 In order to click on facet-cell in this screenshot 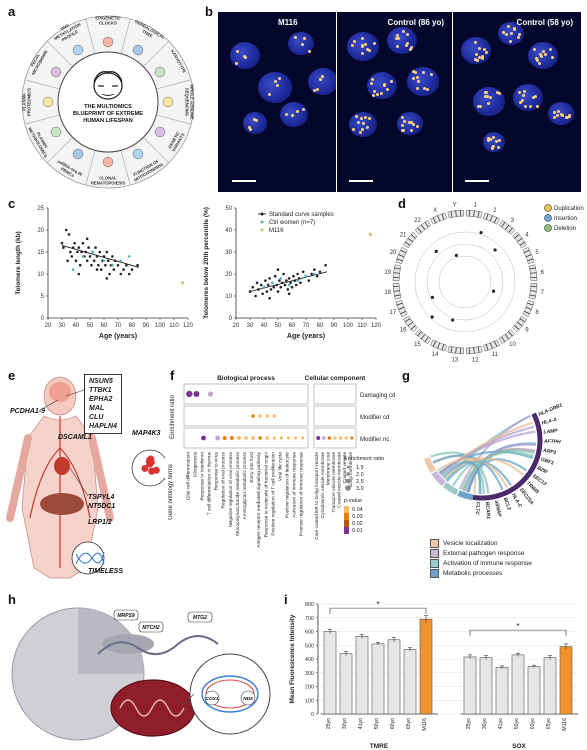, I will do `click(246, 394)`.